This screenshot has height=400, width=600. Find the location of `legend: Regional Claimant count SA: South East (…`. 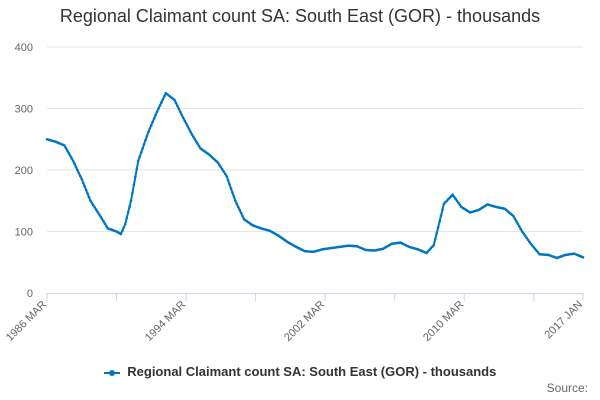

legend: Regional Claimant count SA: South East (… is located at coordinates (300, 371).